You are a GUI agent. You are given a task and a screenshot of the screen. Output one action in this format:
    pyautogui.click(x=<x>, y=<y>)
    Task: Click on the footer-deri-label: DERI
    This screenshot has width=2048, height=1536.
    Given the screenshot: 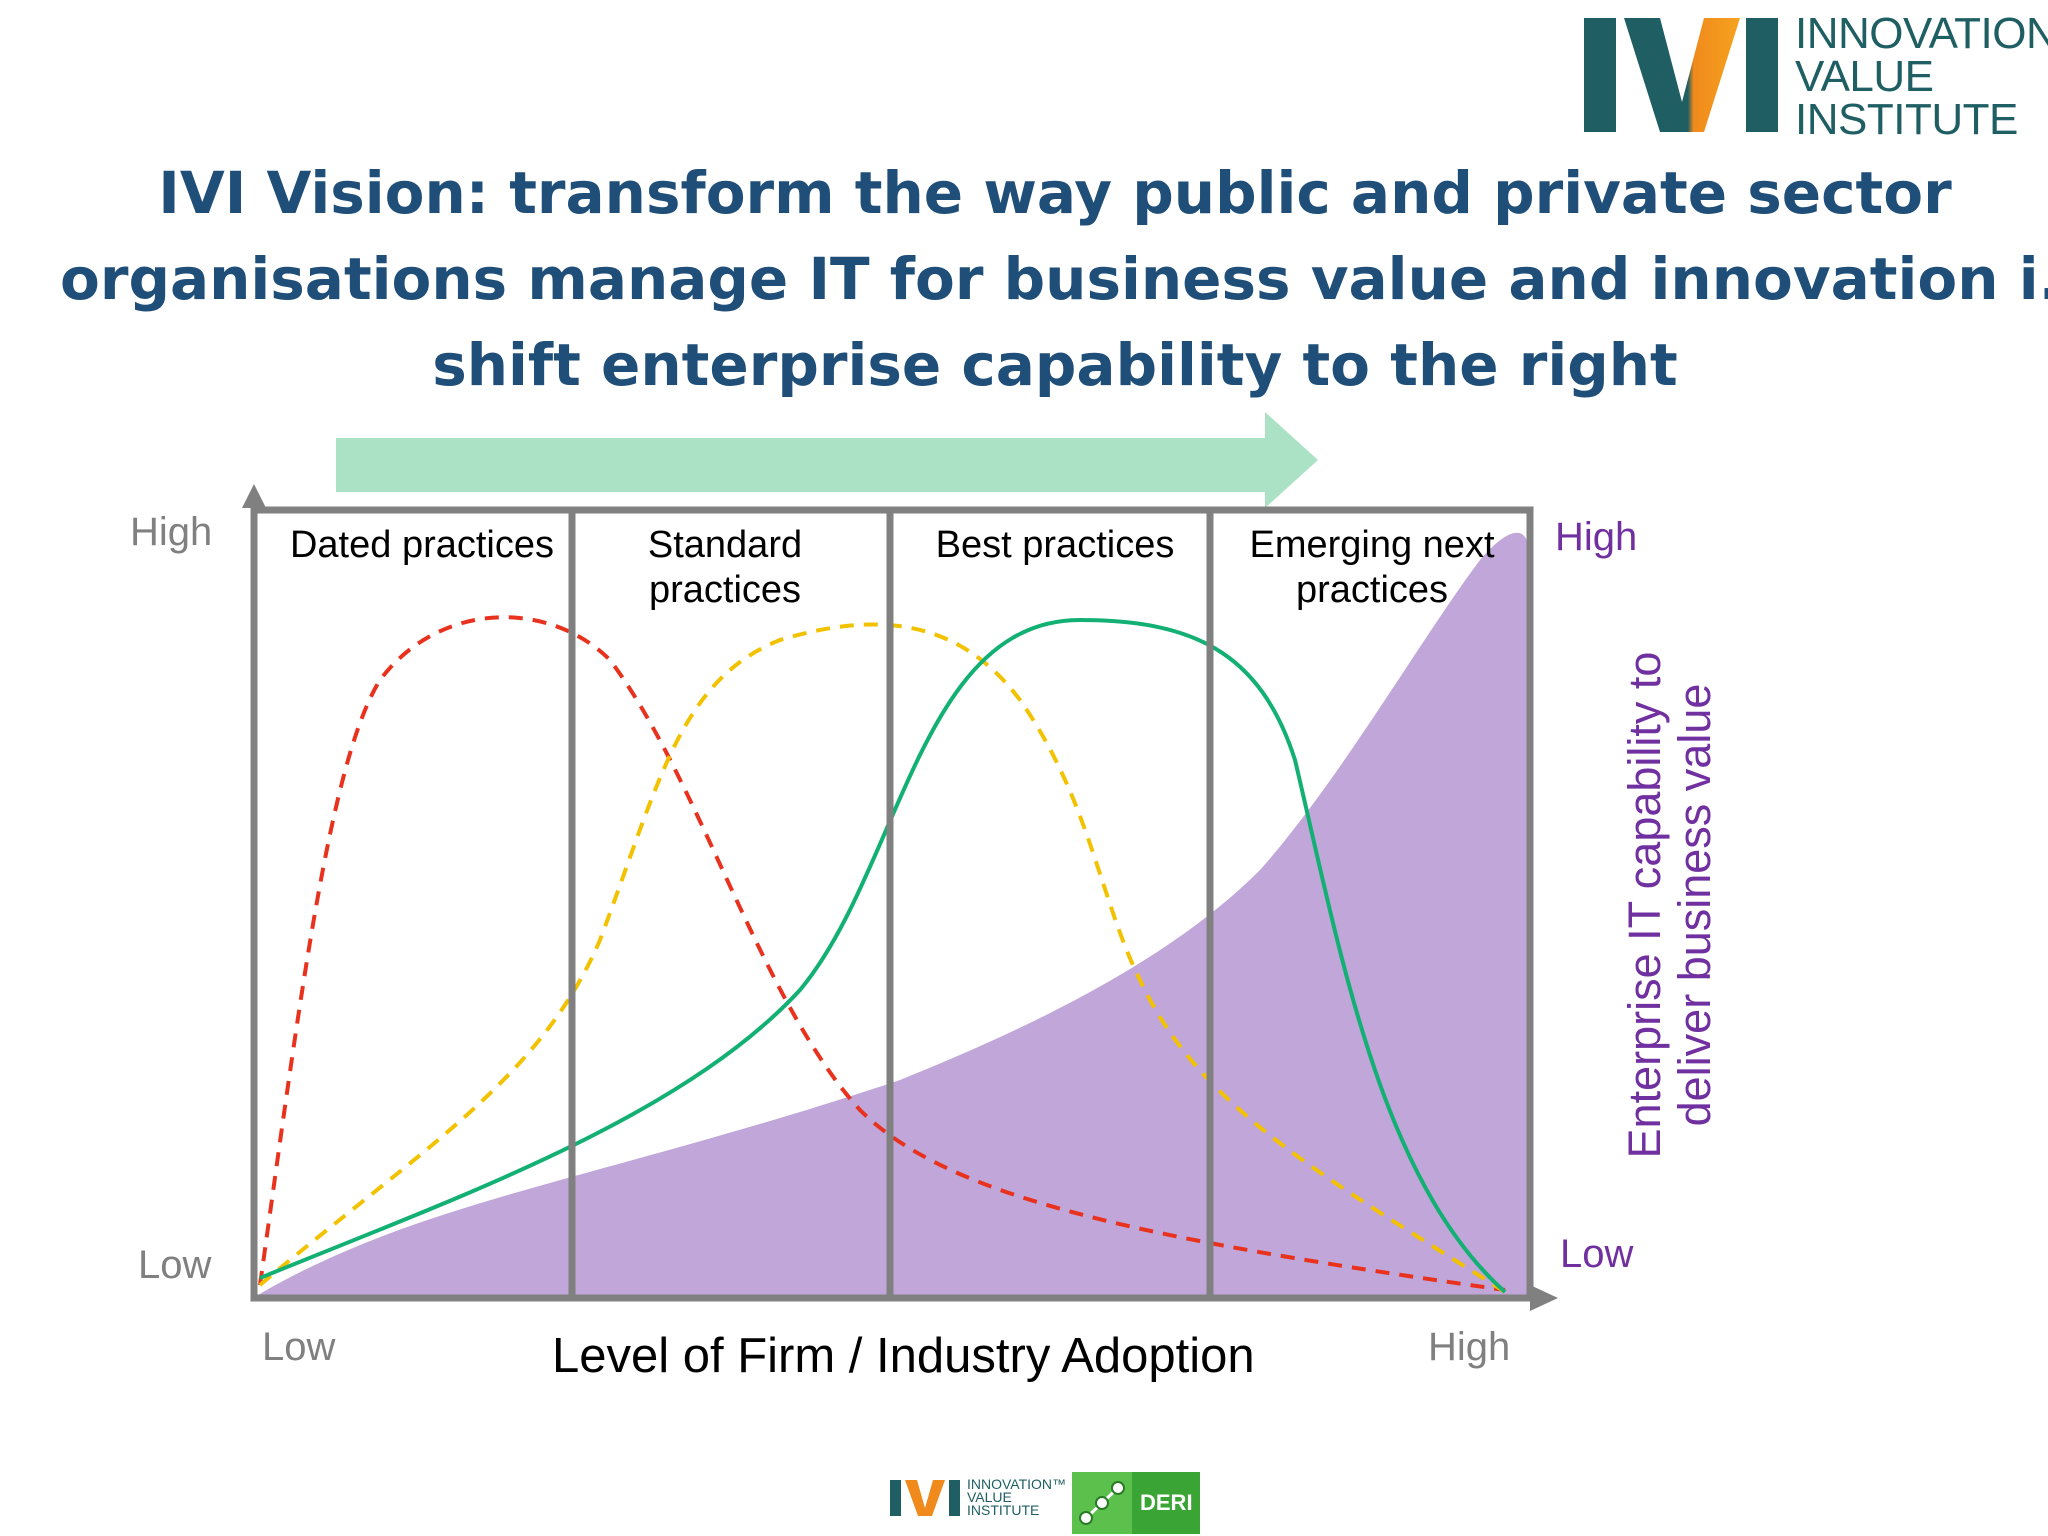 What is the action you would take?
    pyautogui.click(x=1166, y=1502)
    